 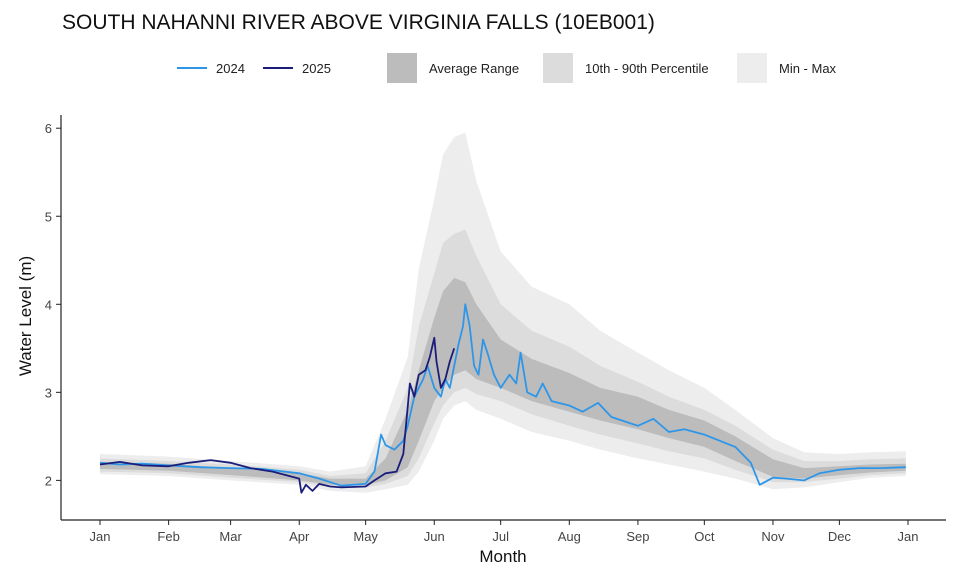 What do you see at coordinates (48, 304) in the screenshot?
I see `y-tick-label: 4` at bounding box center [48, 304].